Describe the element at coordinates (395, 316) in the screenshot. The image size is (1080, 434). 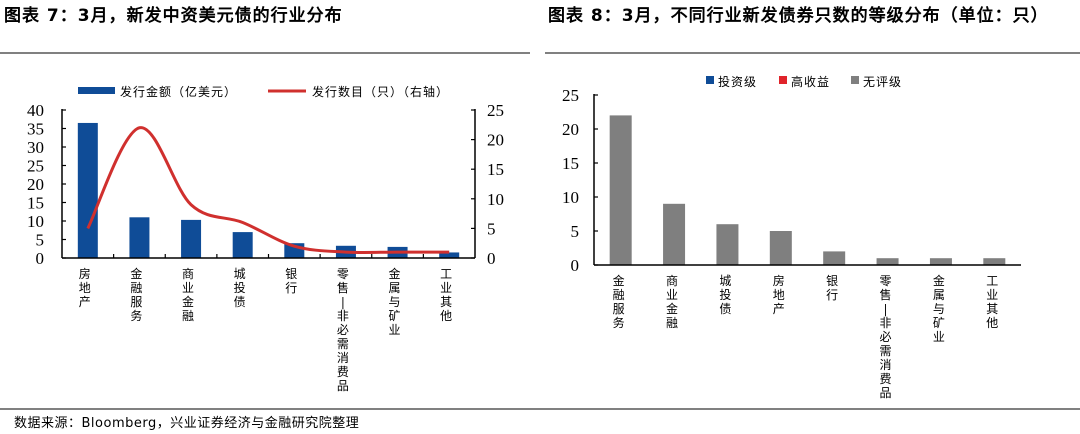
I see `svg-text: 矿` at that location.